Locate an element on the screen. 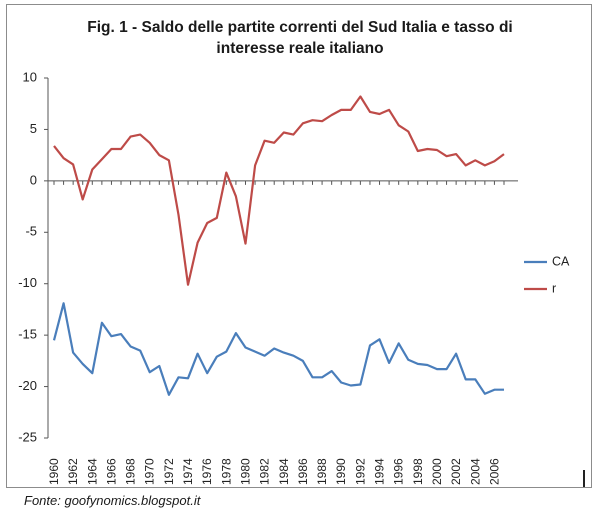  edge-mark is located at coordinates (584, 478).